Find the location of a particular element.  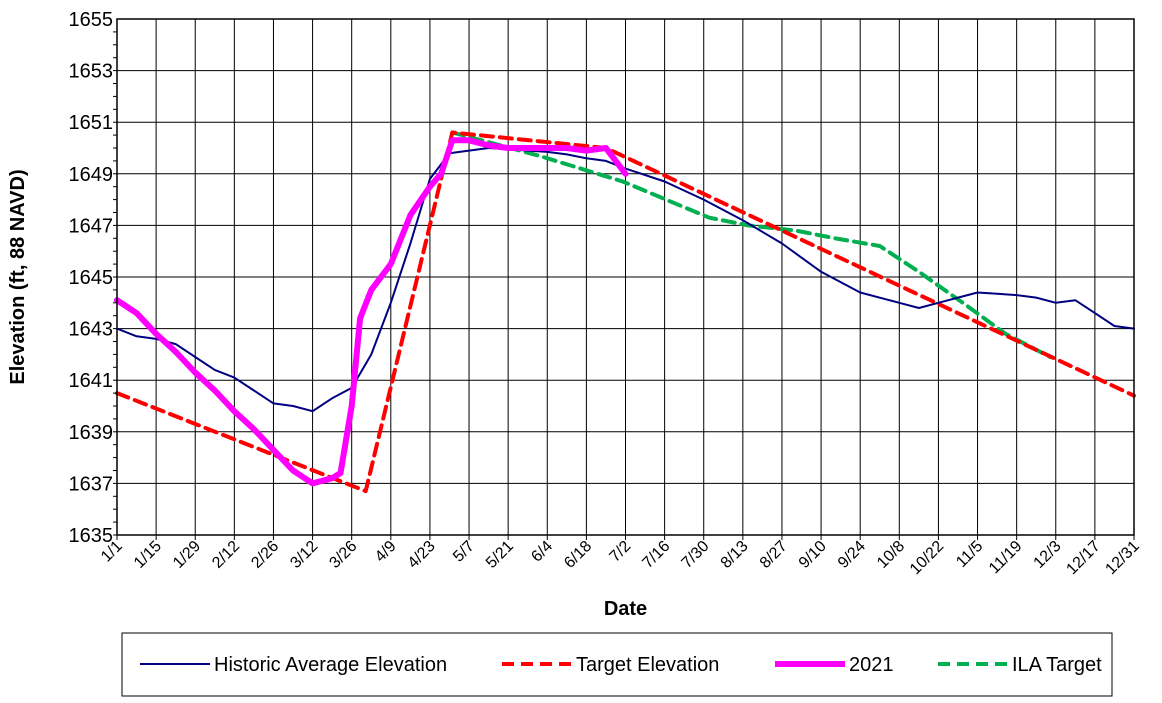

y-tick-label: 1639 is located at coordinates (91, 433).